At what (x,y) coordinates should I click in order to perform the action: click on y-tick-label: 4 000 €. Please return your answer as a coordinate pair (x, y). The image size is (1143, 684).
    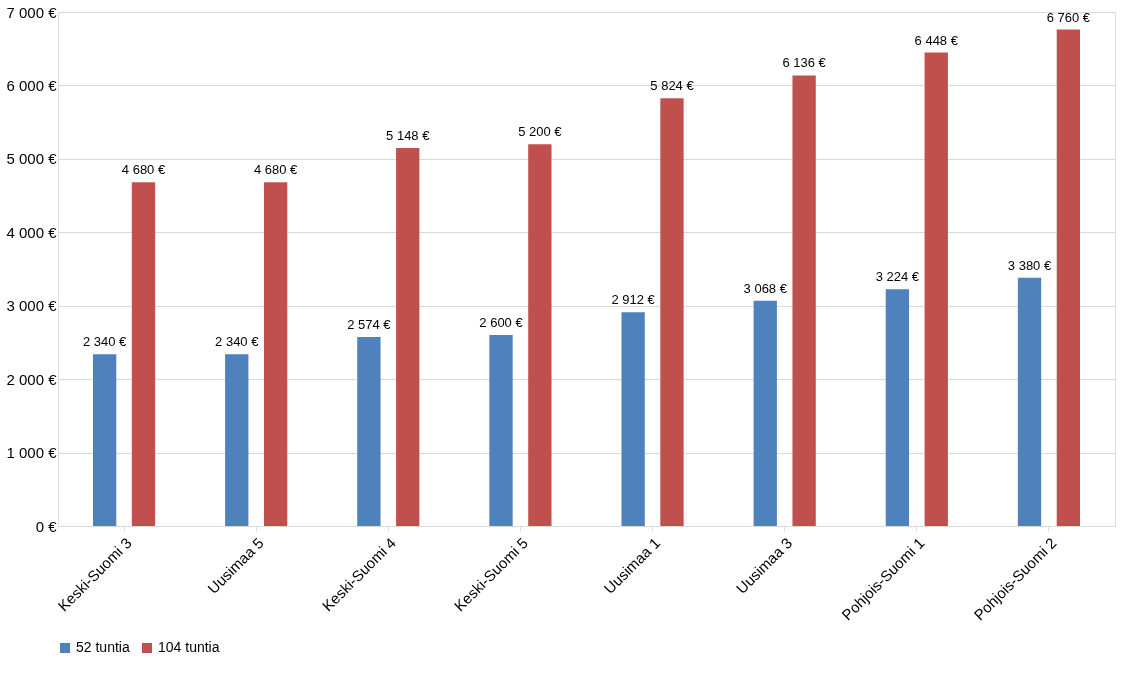
    Looking at the image, I should click on (32, 232).